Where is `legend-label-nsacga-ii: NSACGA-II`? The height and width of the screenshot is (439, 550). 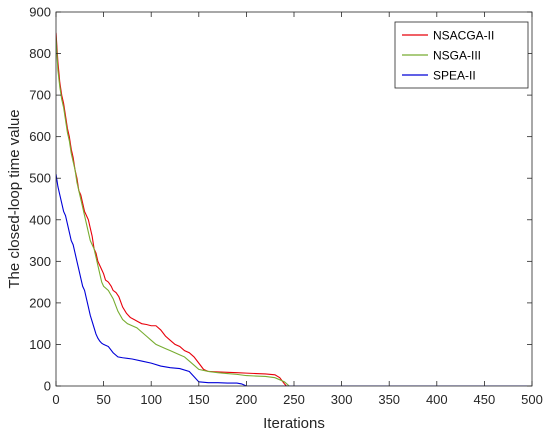 legend-label-nsacga-ii: NSACGA-II is located at coordinates (463, 36).